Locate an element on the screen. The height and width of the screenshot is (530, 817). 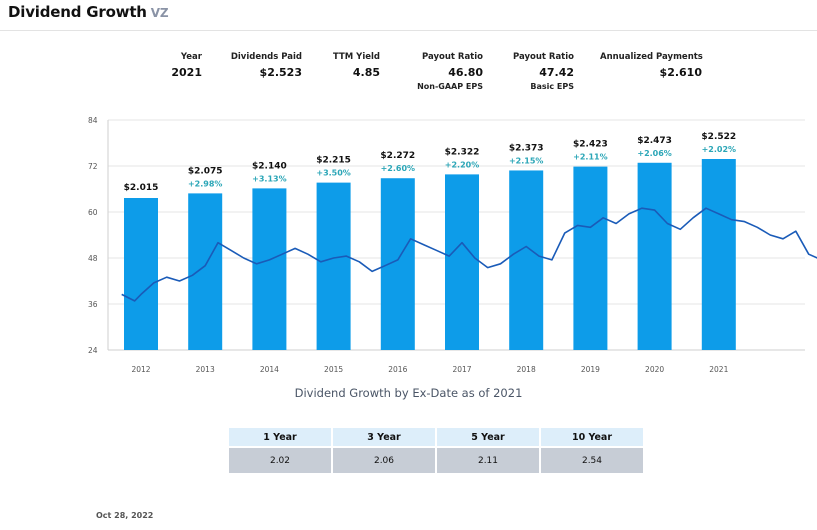
bar-value-label: $2.423 is located at coordinates (590, 145).